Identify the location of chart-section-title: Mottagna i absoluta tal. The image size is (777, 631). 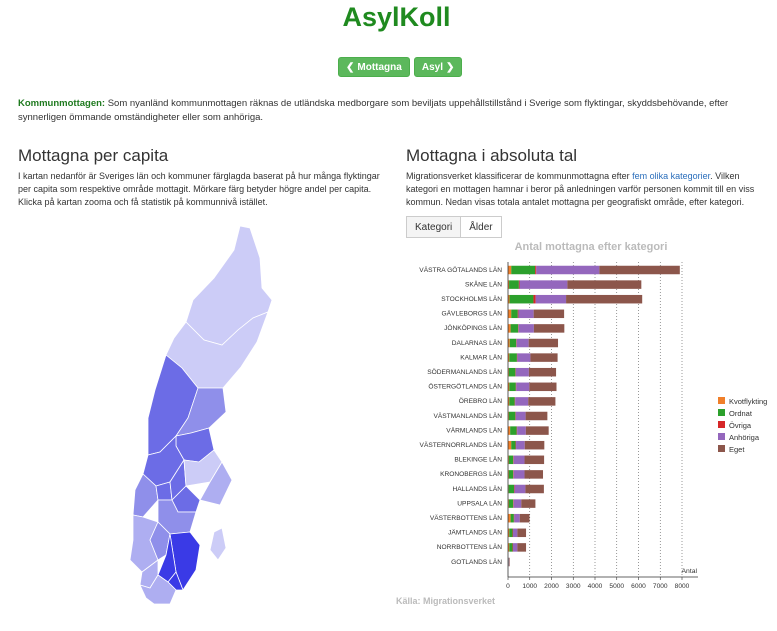
(492, 155).